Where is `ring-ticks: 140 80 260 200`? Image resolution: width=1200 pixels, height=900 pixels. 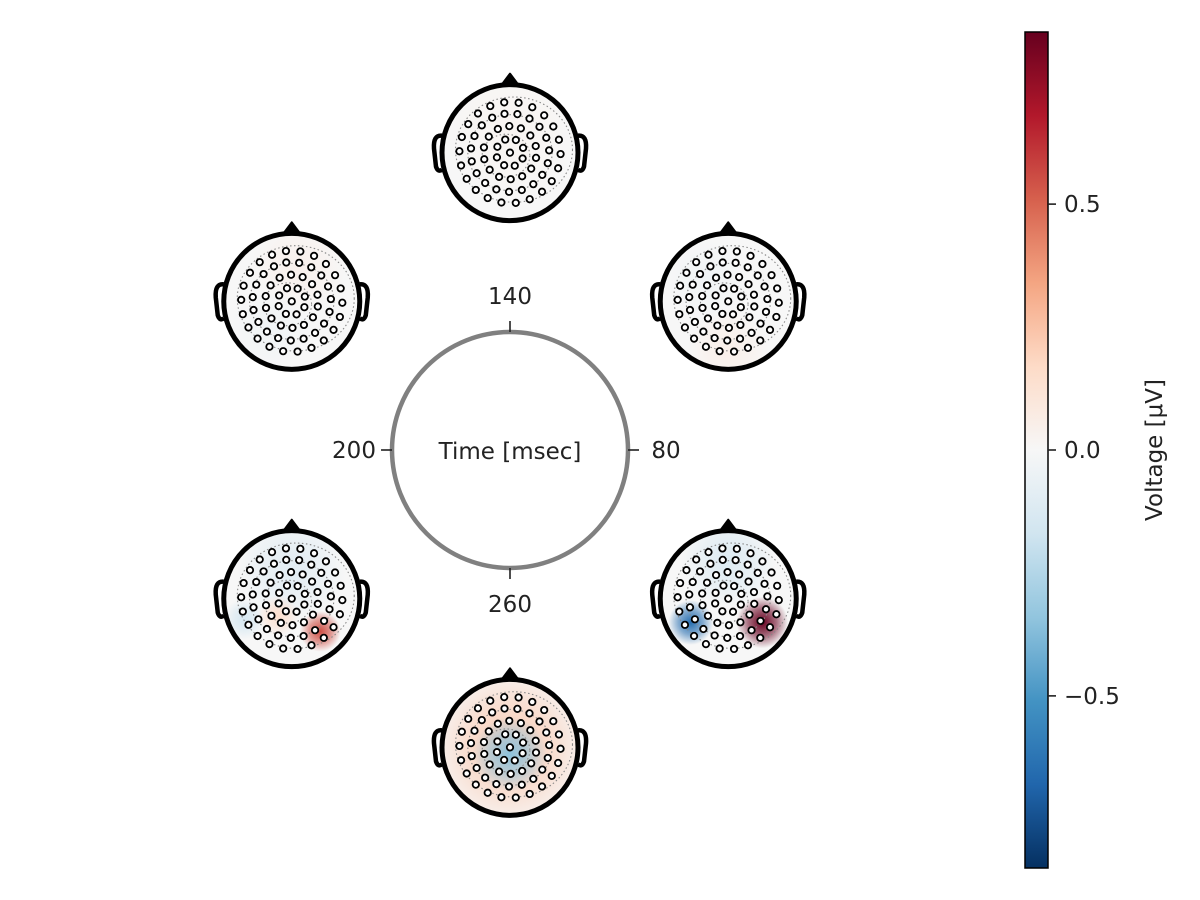 ring-ticks: 140 80 260 200 is located at coordinates (506, 451).